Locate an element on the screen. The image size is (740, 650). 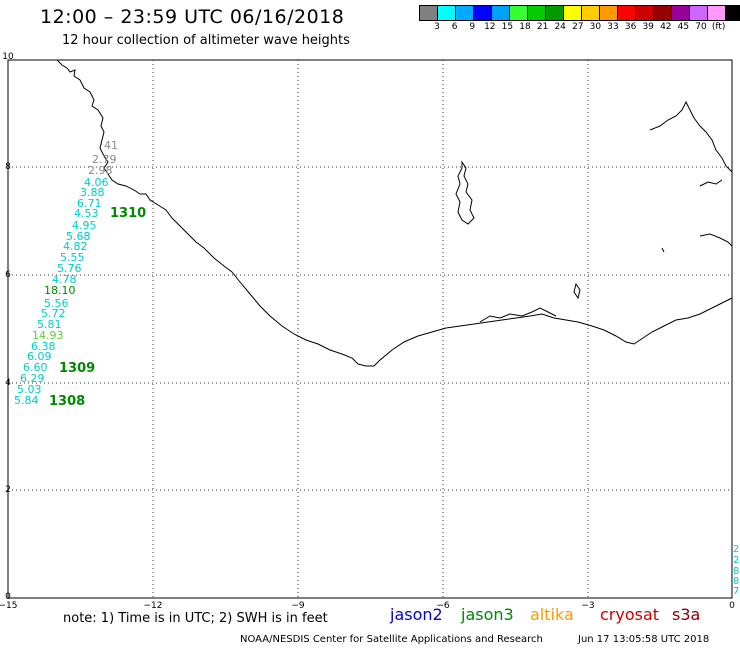
swh-value: 6.60 is located at coordinates (35, 367).